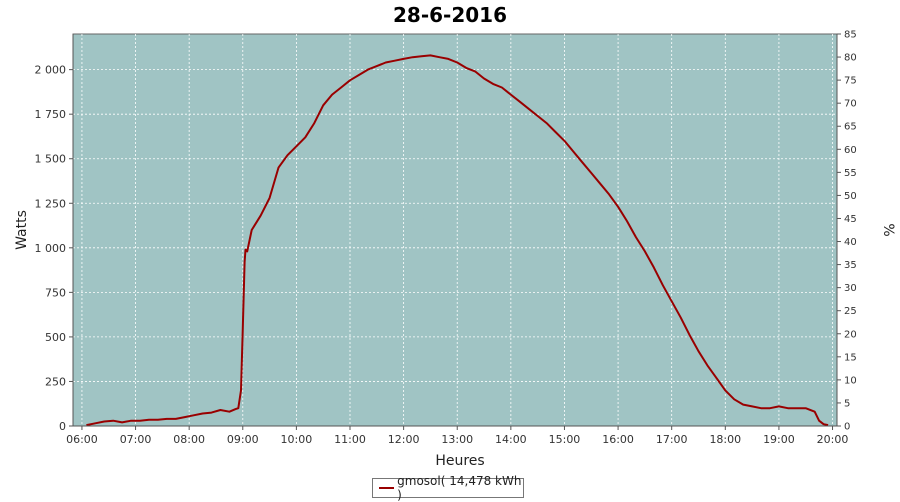 The height and width of the screenshot is (502, 900). What do you see at coordinates (55, 337) in the screenshot?
I see `y-tick-label: 500` at bounding box center [55, 337].